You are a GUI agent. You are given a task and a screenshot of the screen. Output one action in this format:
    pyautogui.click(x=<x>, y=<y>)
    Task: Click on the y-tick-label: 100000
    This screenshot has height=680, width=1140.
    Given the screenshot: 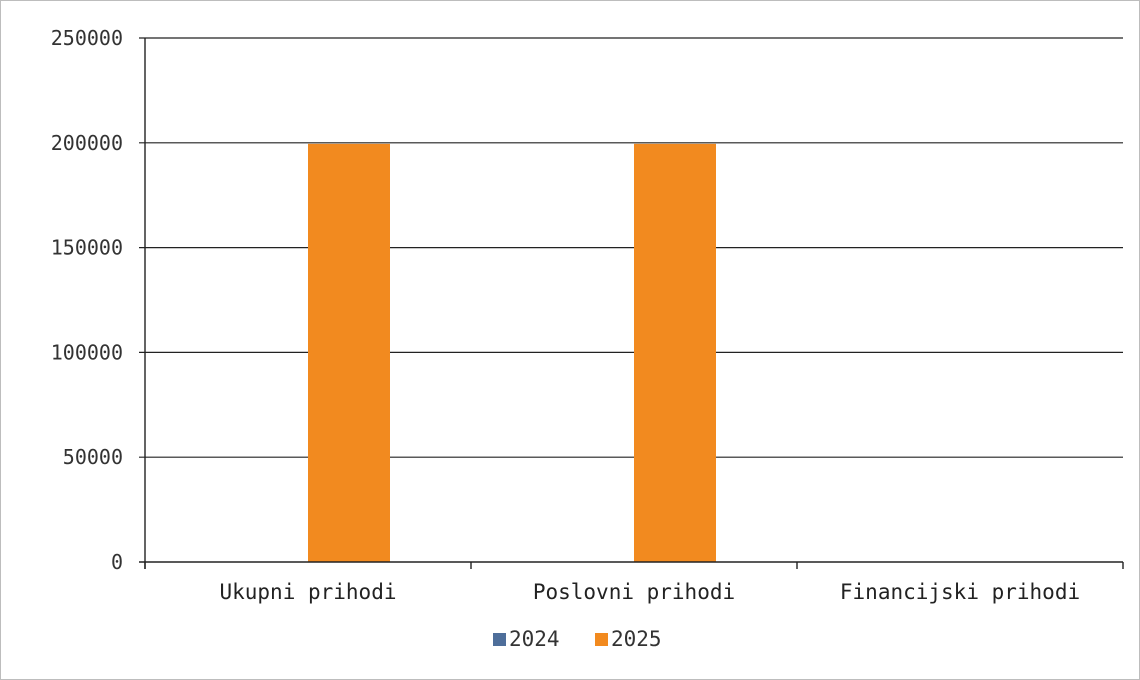 What is the action you would take?
    pyautogui.click(x=87, y=352)
    